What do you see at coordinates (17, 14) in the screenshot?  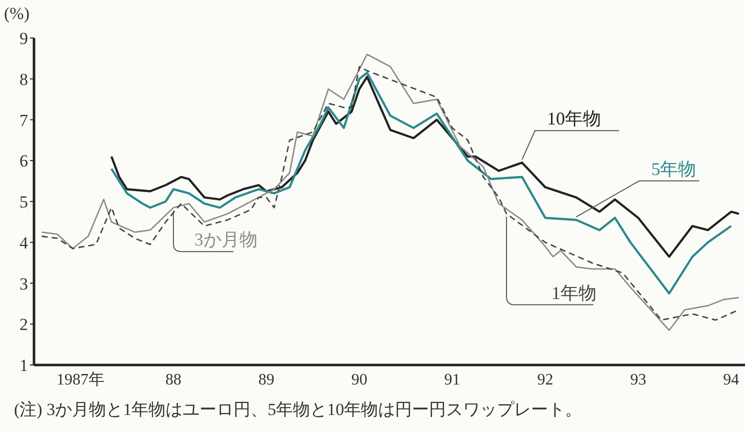 I see `y-axis-title: (%)` at bounding box center [17, 14].